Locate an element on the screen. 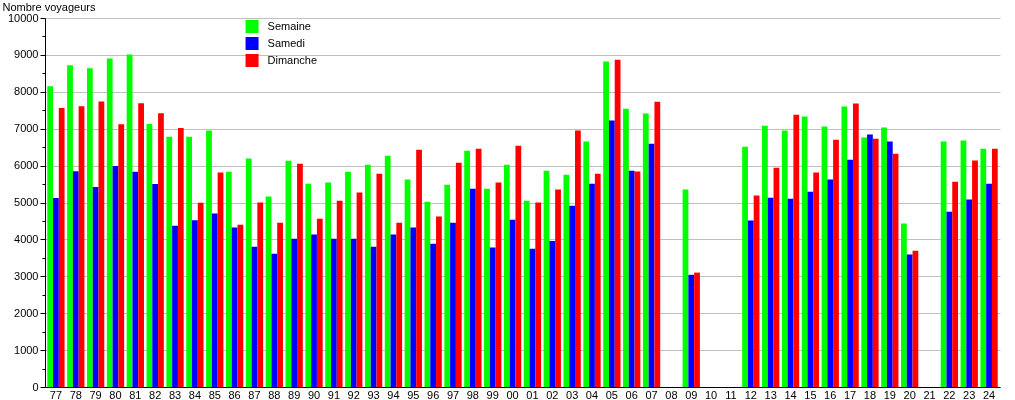  y-tick-label: 3000 is located at coordinates (26, 275).